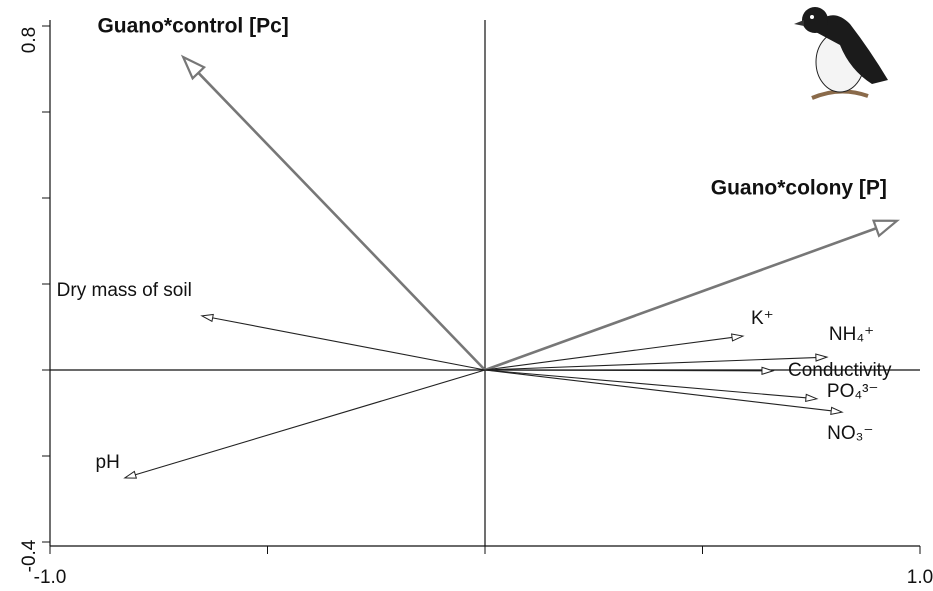 This screenshot has width=933, height=591. I want to click on arrow-label: Dry mass of soil, so click(124, 290).